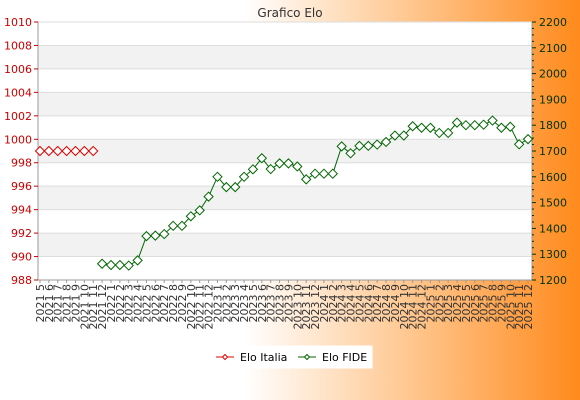 This screenshot has height=400, width=580. Describe the element at coordinates (344, 357) in the screenshot. I see `legend-label: Elo FIDE` at that location.